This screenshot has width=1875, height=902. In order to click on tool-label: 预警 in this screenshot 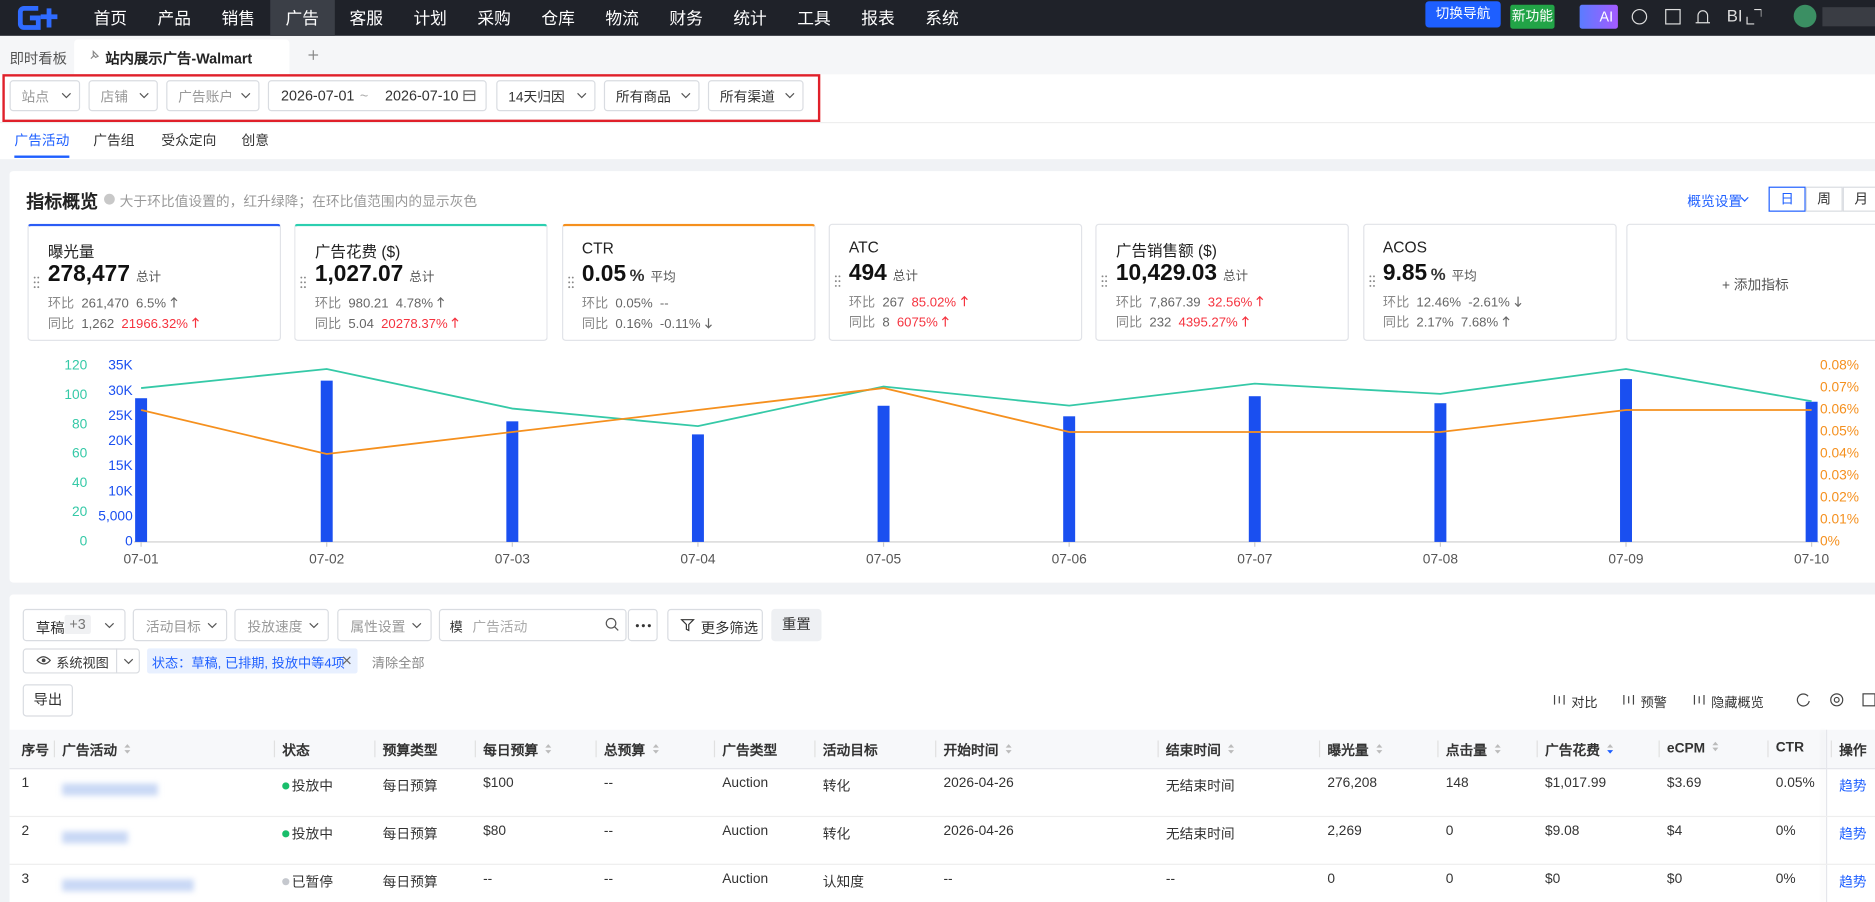, I will do `click(1653, 703)`.